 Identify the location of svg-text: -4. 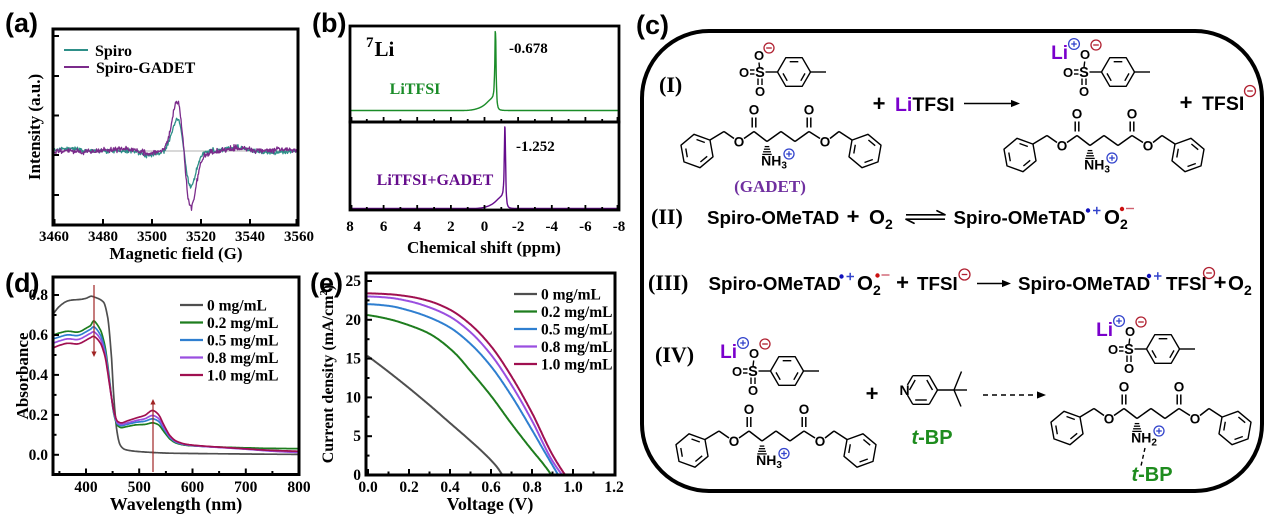
(552, 227).